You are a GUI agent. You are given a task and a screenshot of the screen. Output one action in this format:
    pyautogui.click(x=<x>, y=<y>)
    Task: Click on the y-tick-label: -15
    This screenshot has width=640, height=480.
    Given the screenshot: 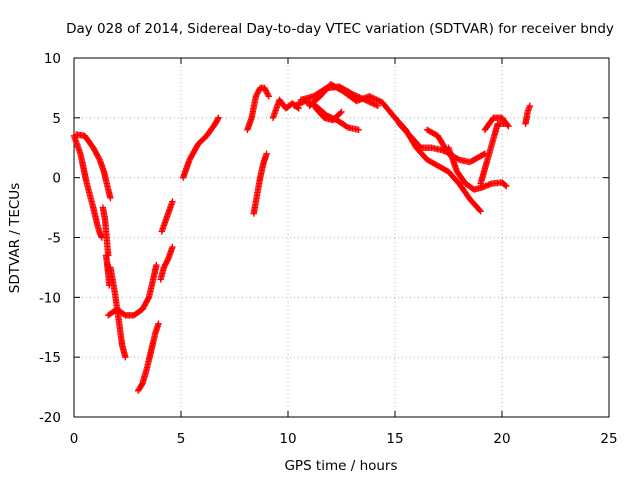 What is the action you would take?
    pyautogui.click(x=50, y=358)
    